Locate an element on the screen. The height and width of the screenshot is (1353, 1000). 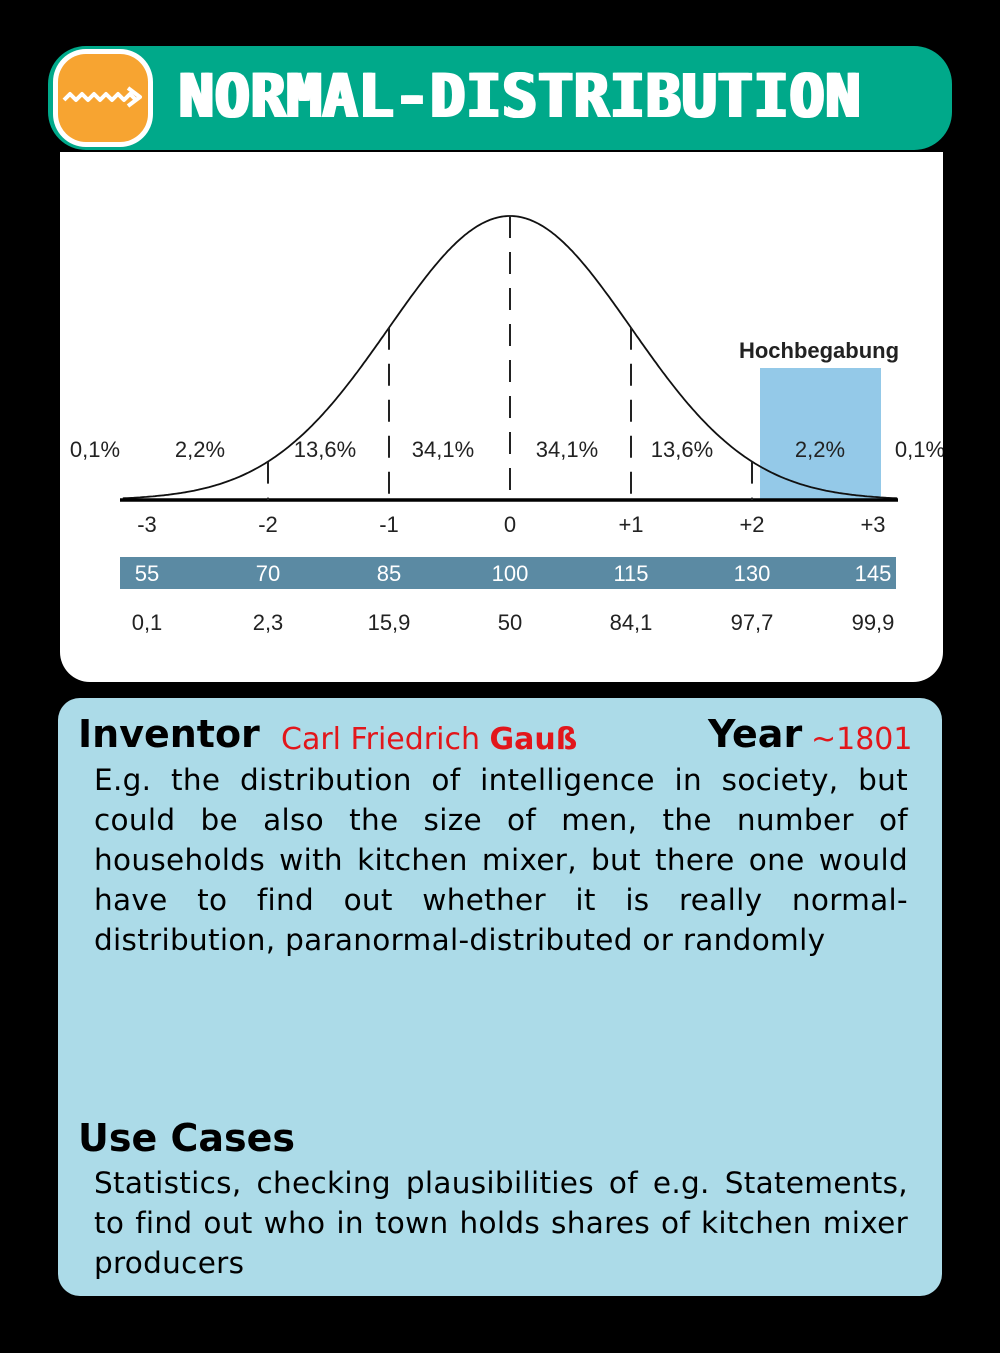
percentile-label: 15,9 is located at coordinates (389, 622).